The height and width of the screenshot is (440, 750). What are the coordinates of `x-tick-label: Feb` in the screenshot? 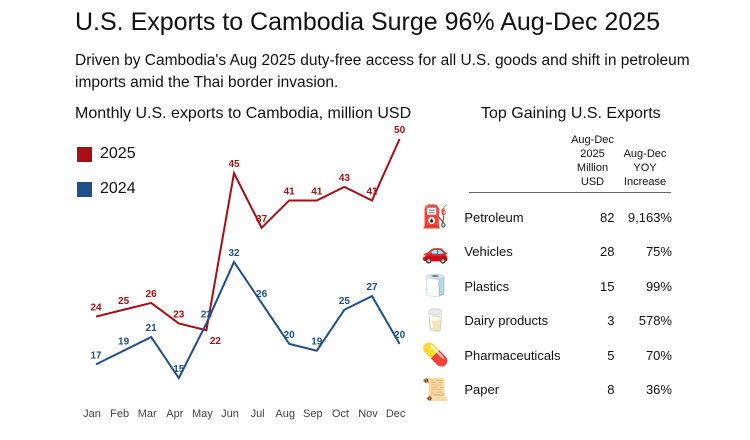 It's located at (119, 414).